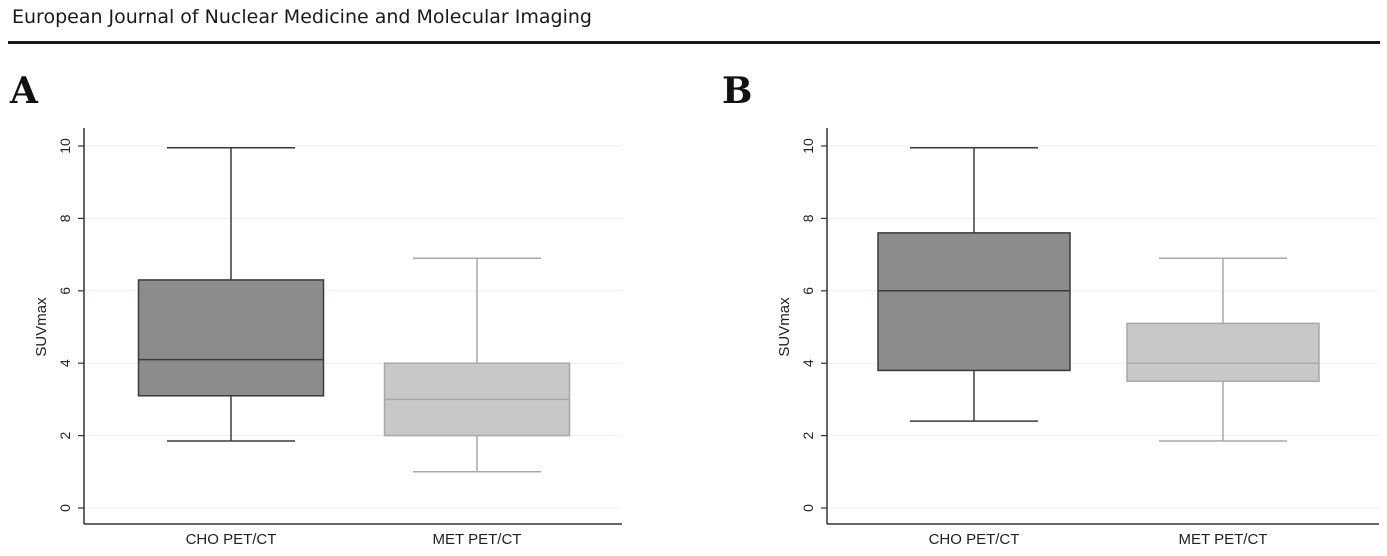  What do you see at coordinates (737, 91) in the screenshot?
I see `panel-label-b: B` at bounding box center [737, 91].